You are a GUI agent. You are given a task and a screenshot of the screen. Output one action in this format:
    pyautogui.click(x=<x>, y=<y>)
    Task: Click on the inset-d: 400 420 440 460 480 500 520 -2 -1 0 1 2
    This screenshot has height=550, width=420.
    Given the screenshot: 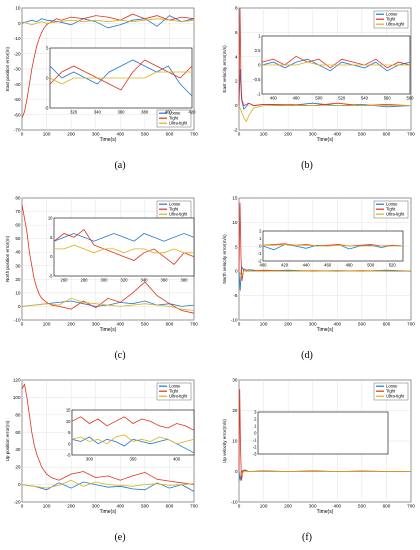 What is the action you would take?
    pyautogui.click(x=331, y=248)
    